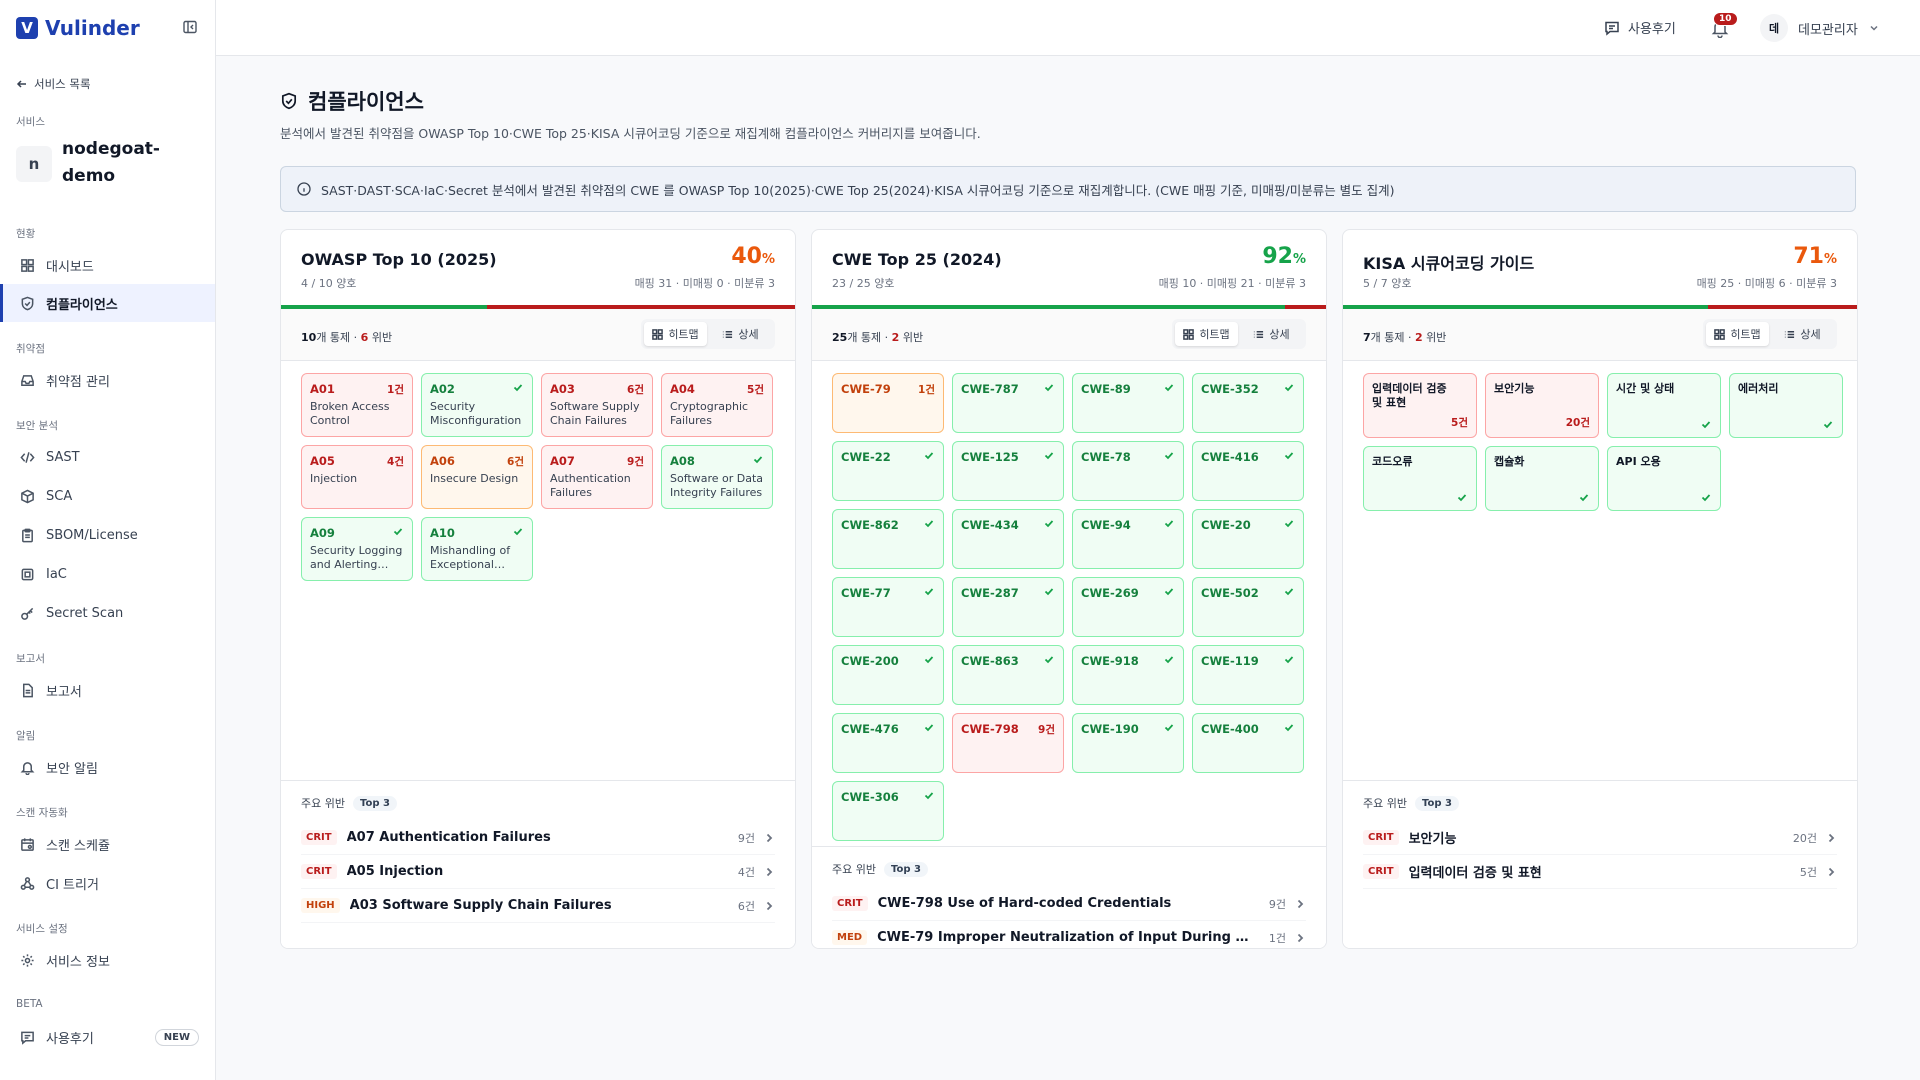 This screenshot has width=1920, height=1080. Describe the element at coordinates (1600, 838) in the screenshot. I see `violation-row: CRIT 보안기능 20건` at that location.